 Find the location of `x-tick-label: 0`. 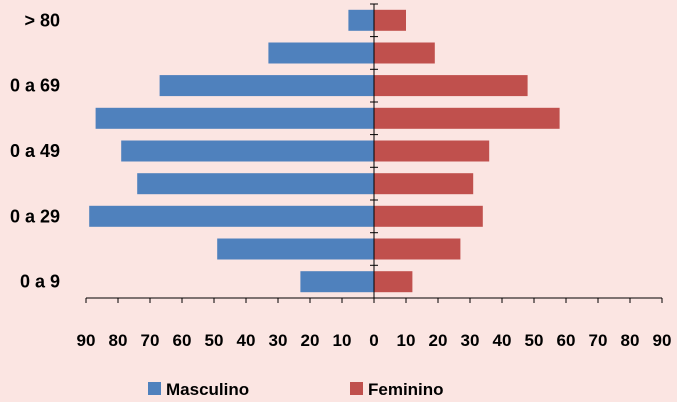

x-tick-label: 0 is located at coordinates (373, 340).